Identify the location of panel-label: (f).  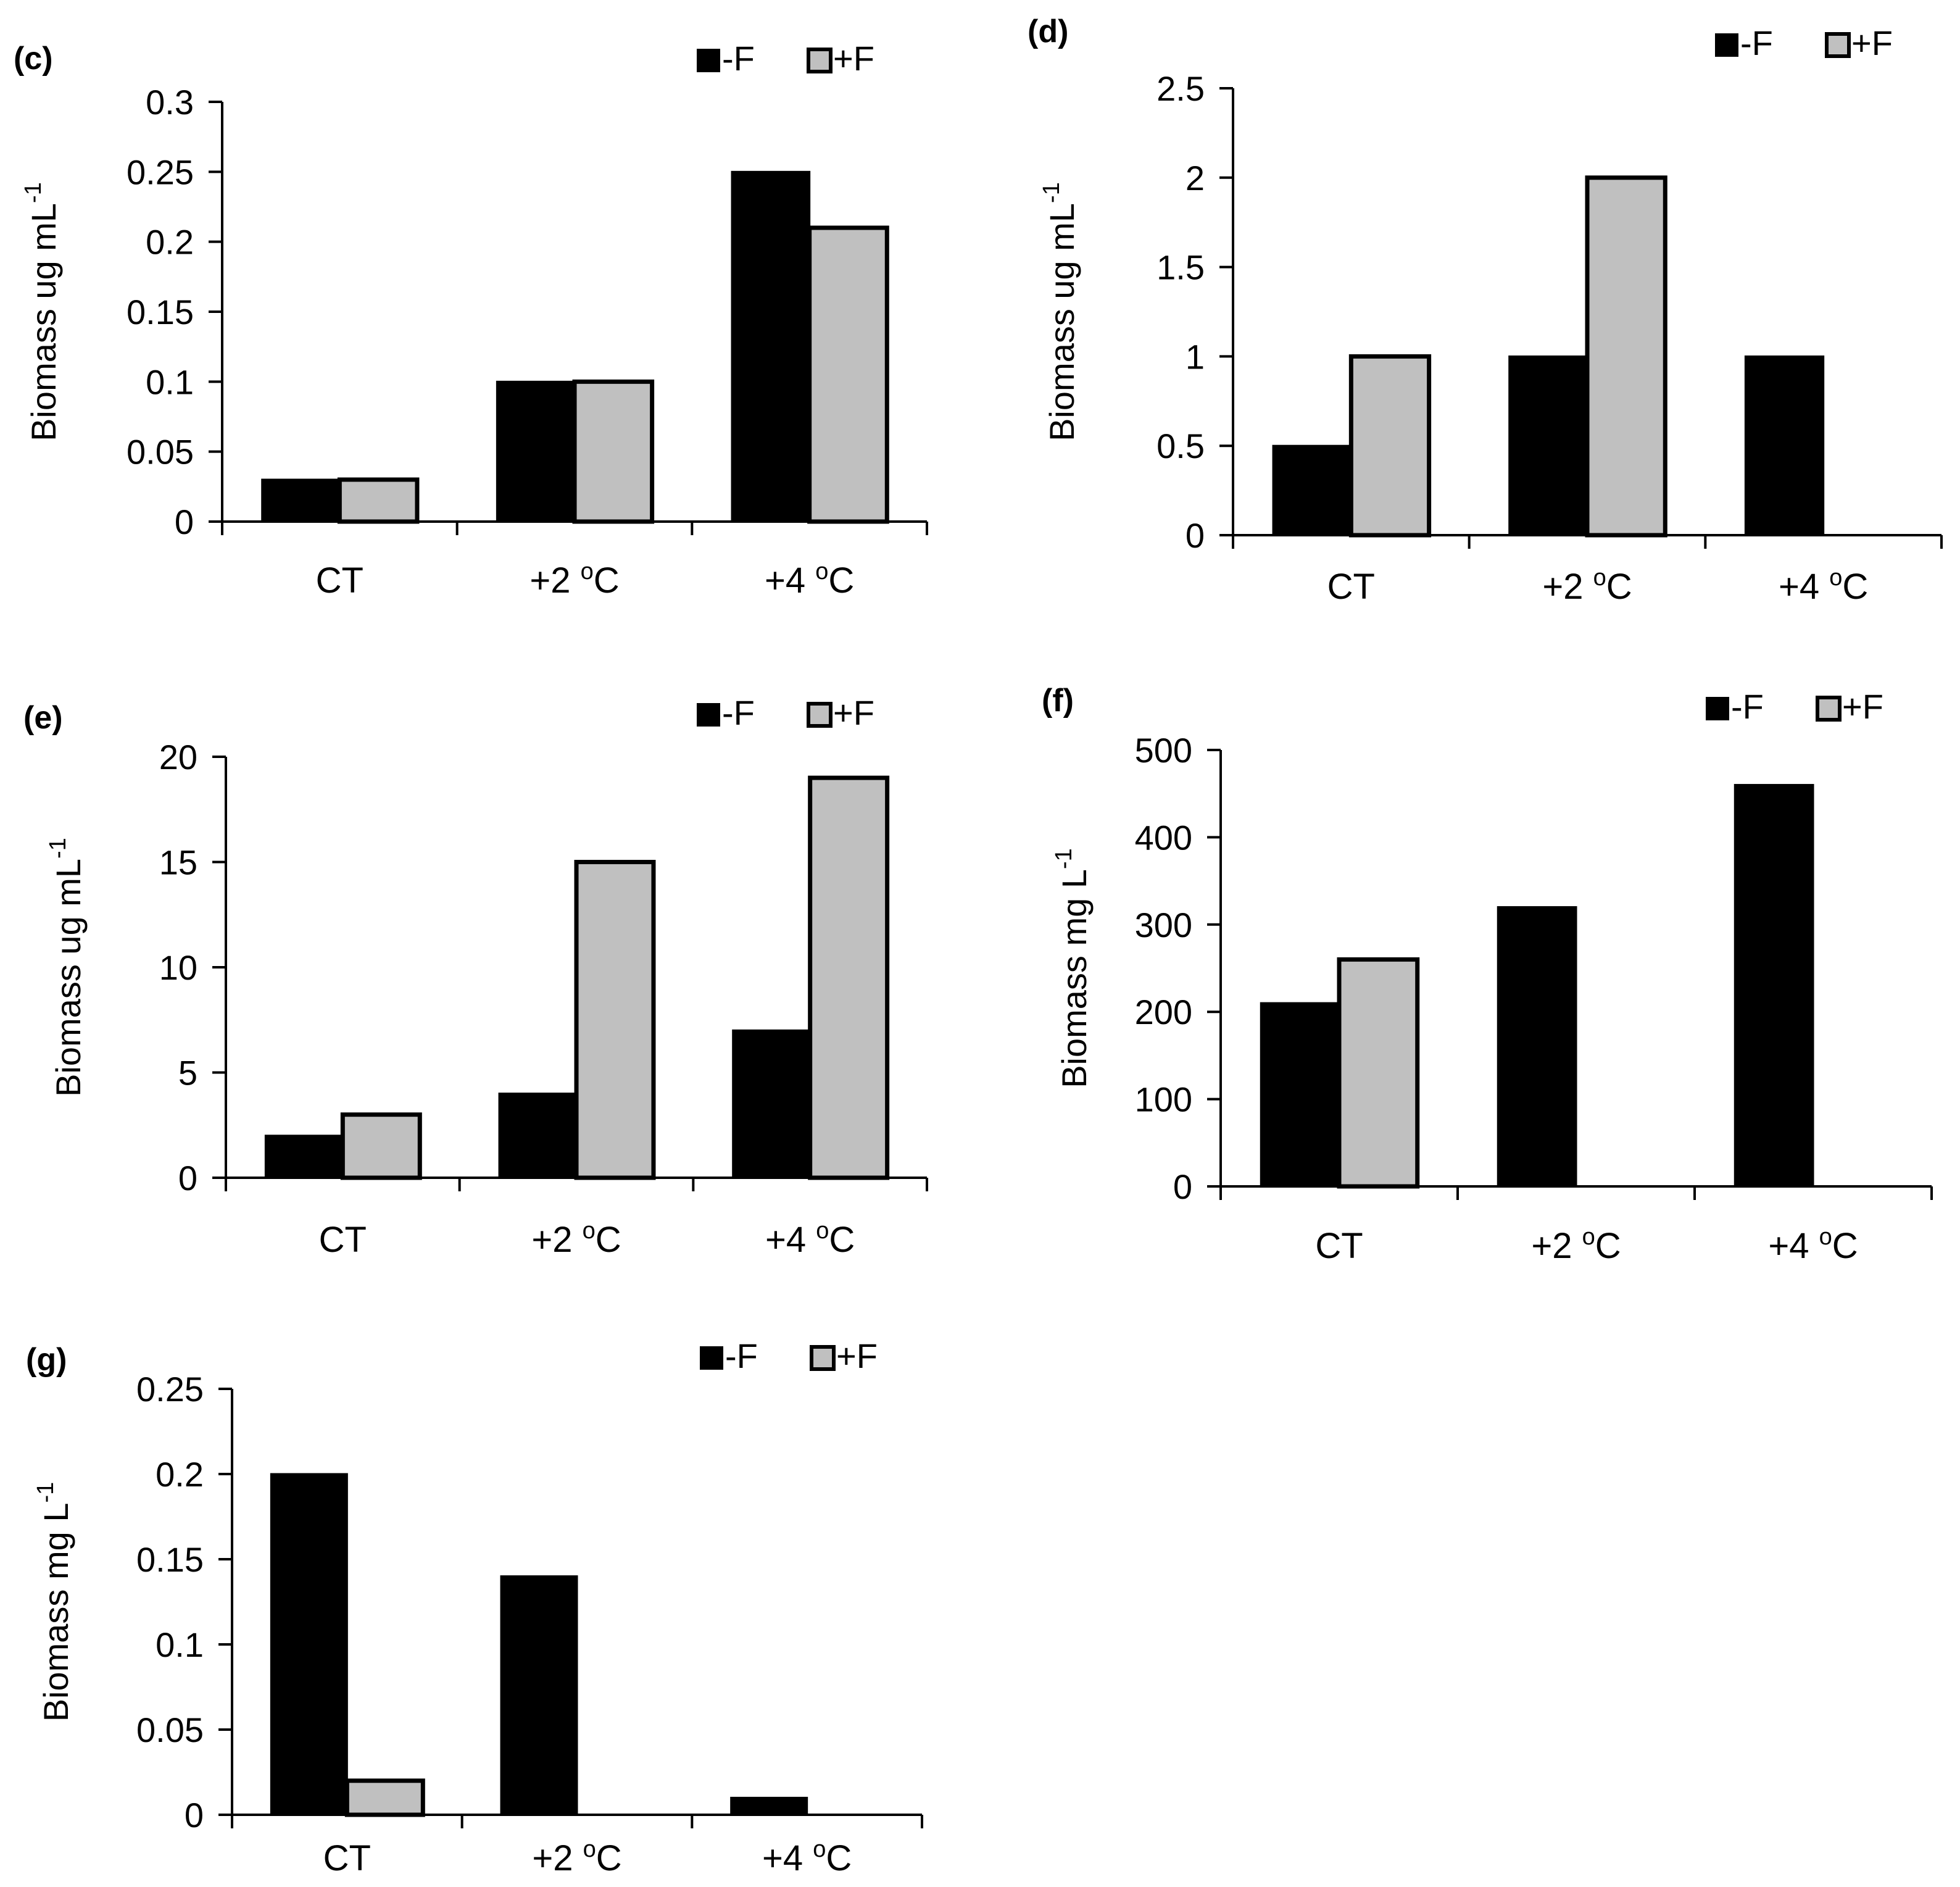
(1058, 701).